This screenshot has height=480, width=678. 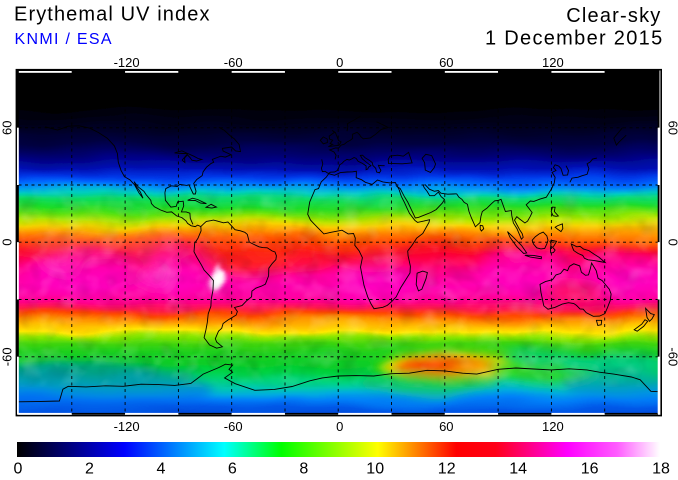 I want to click on svg-text: Clear-sky, so click(x=613, y=16).